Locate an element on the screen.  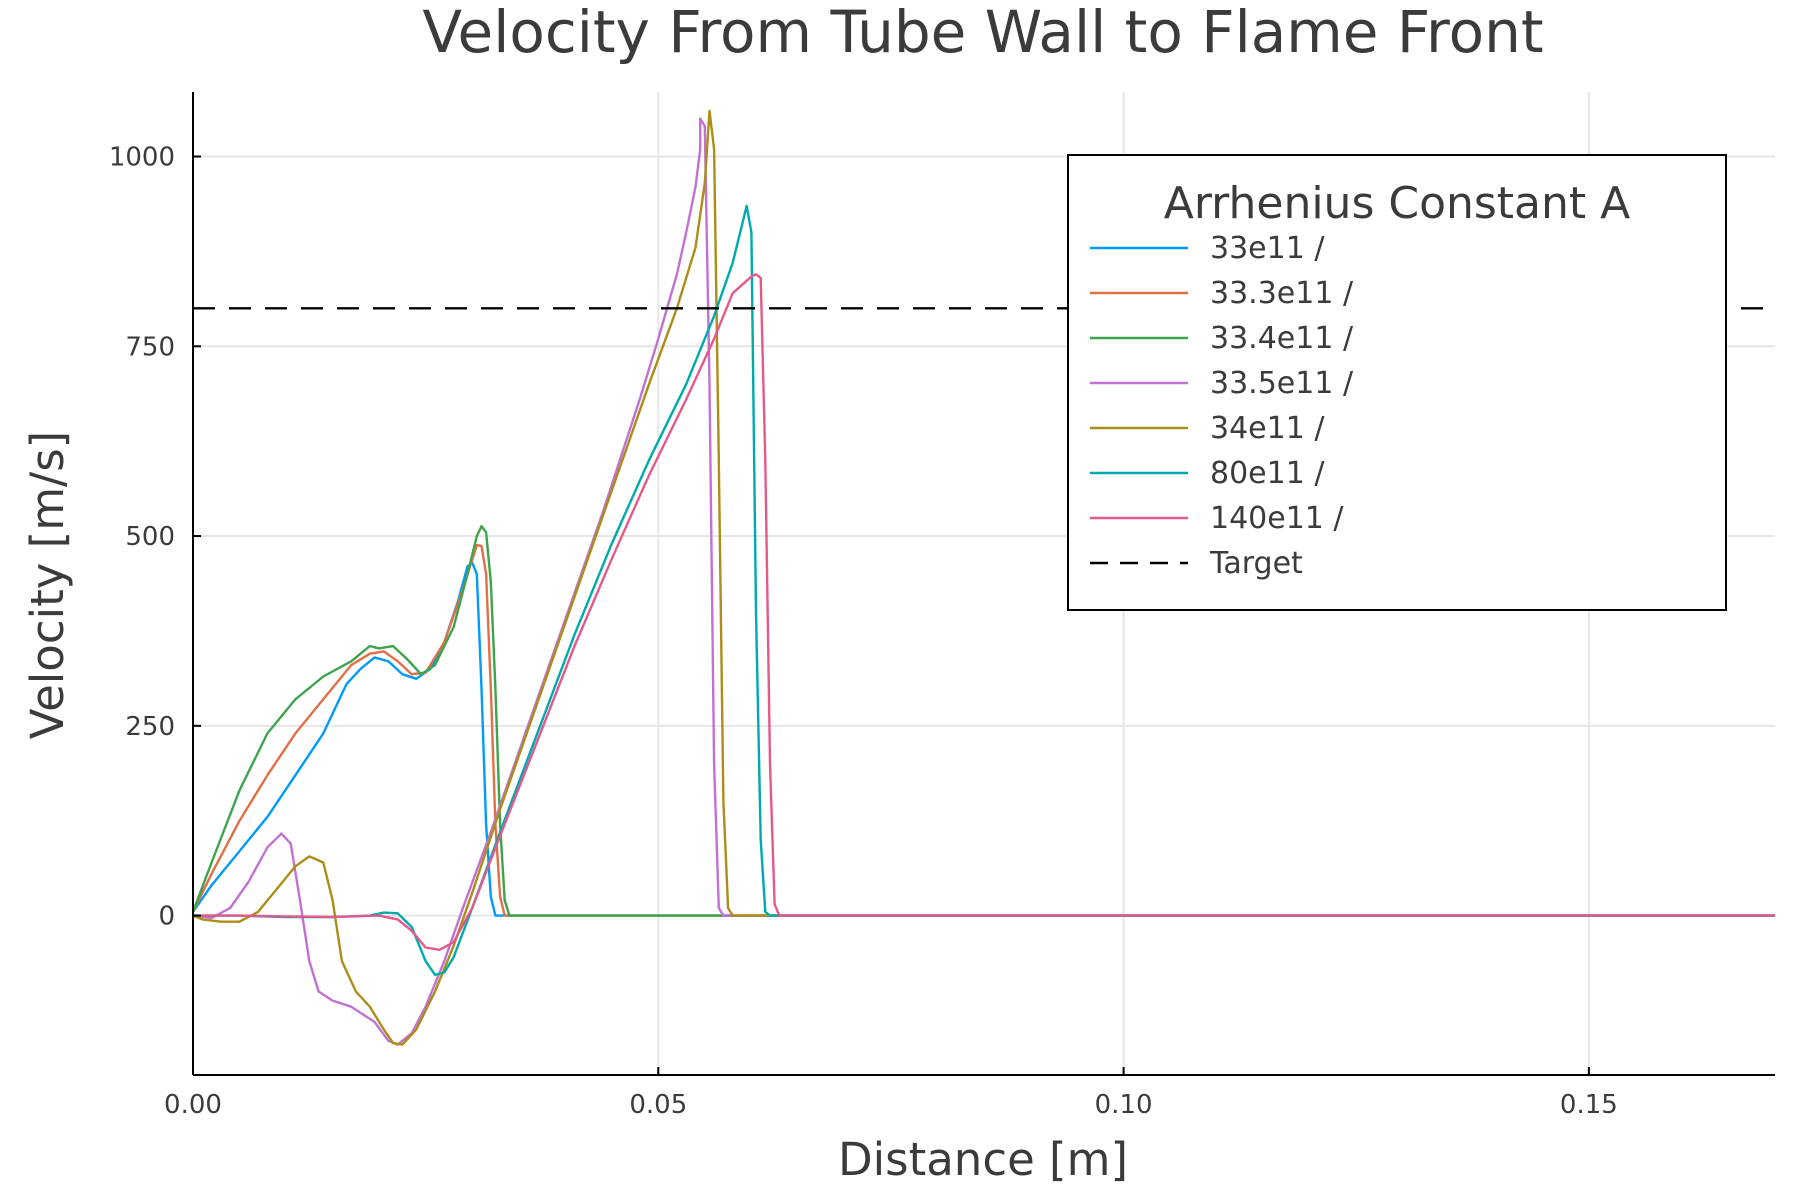
y-tick-labels: 0 250 500 750 1000 is located at coordinates (142, 537).